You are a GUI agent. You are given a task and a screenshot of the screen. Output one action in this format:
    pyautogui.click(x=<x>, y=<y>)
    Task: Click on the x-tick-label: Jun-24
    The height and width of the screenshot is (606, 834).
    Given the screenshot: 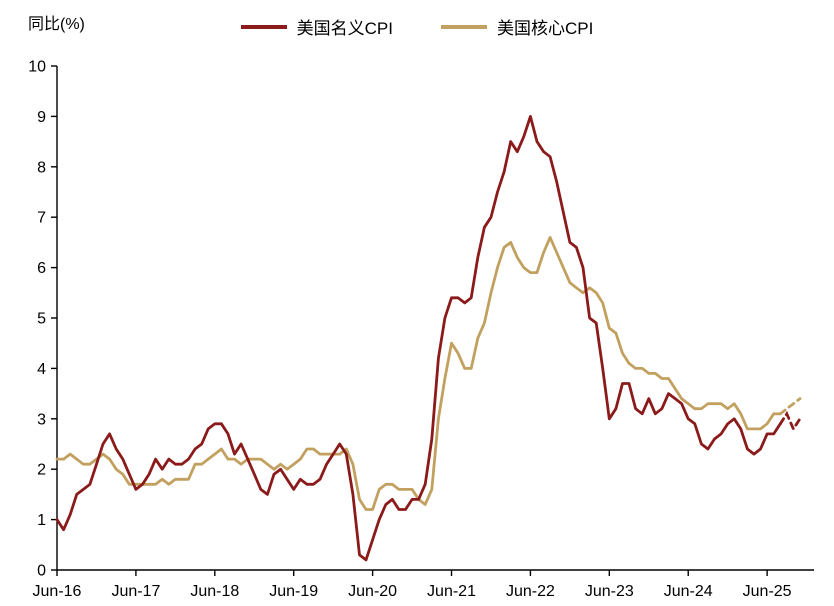 What is the action you would take?
    pyautogui.click(x=688, y=591)
    